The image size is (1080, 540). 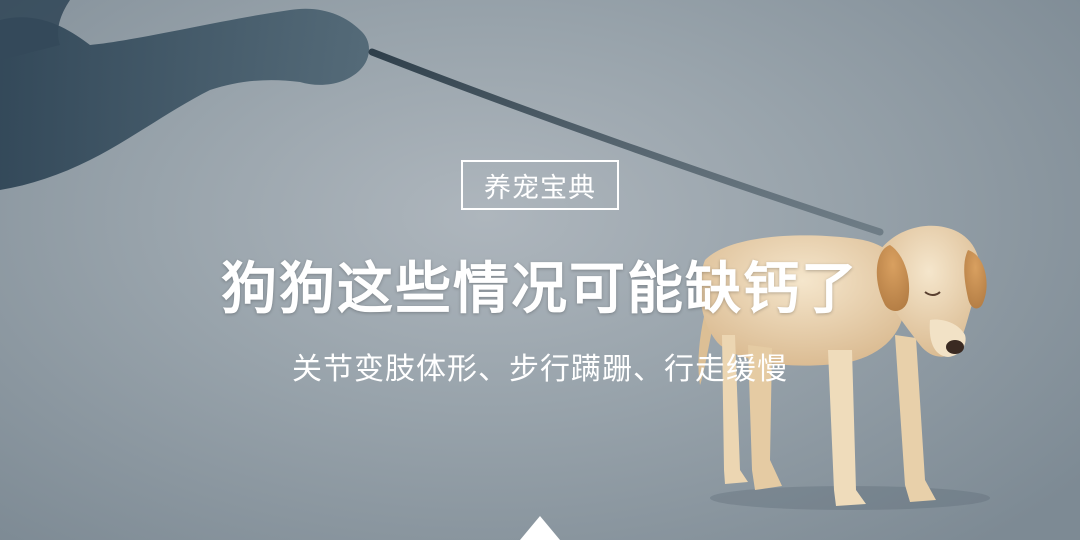 What do you see at coordinates (184, 95) in the screenshot?
I see `hand-silhouette` at bounding box center [184, 95].